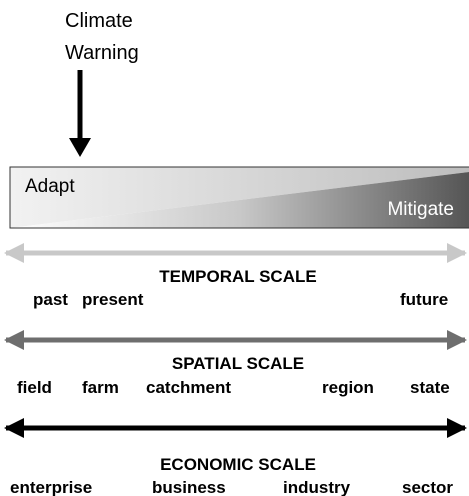 The image size is (469, 496). What do you see at coordinates (237, 276) in the screenshot?
I see `scale-title: TEMPORAL SCALE` at bounding box center [237, 276].